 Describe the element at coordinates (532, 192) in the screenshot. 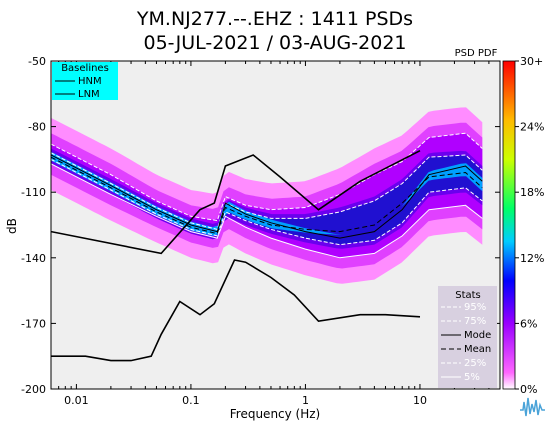

I see `colorbar-tick-label: 18%` at that location.